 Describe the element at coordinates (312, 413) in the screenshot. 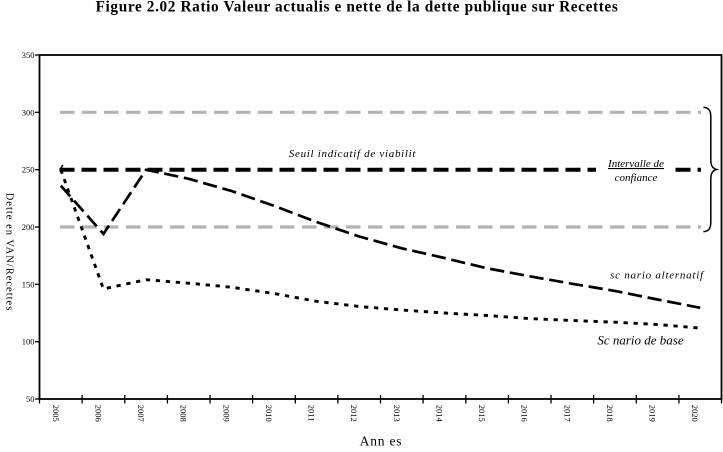

I see `svg-text: 2011` at that location.